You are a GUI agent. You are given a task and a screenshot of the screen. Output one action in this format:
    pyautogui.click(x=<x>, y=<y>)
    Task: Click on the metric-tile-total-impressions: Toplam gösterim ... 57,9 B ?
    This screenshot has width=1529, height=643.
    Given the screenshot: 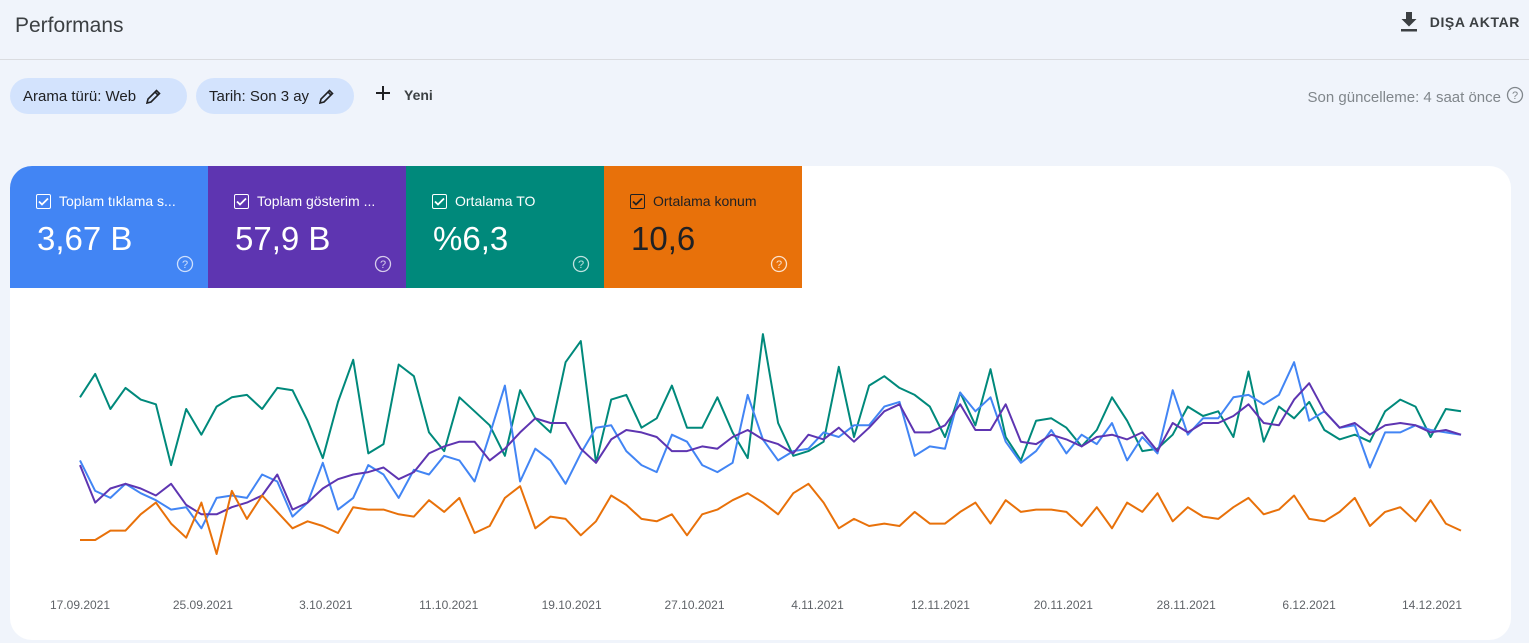 What is the action you would take?
    pyautogui.click(x=307, y=227)
    